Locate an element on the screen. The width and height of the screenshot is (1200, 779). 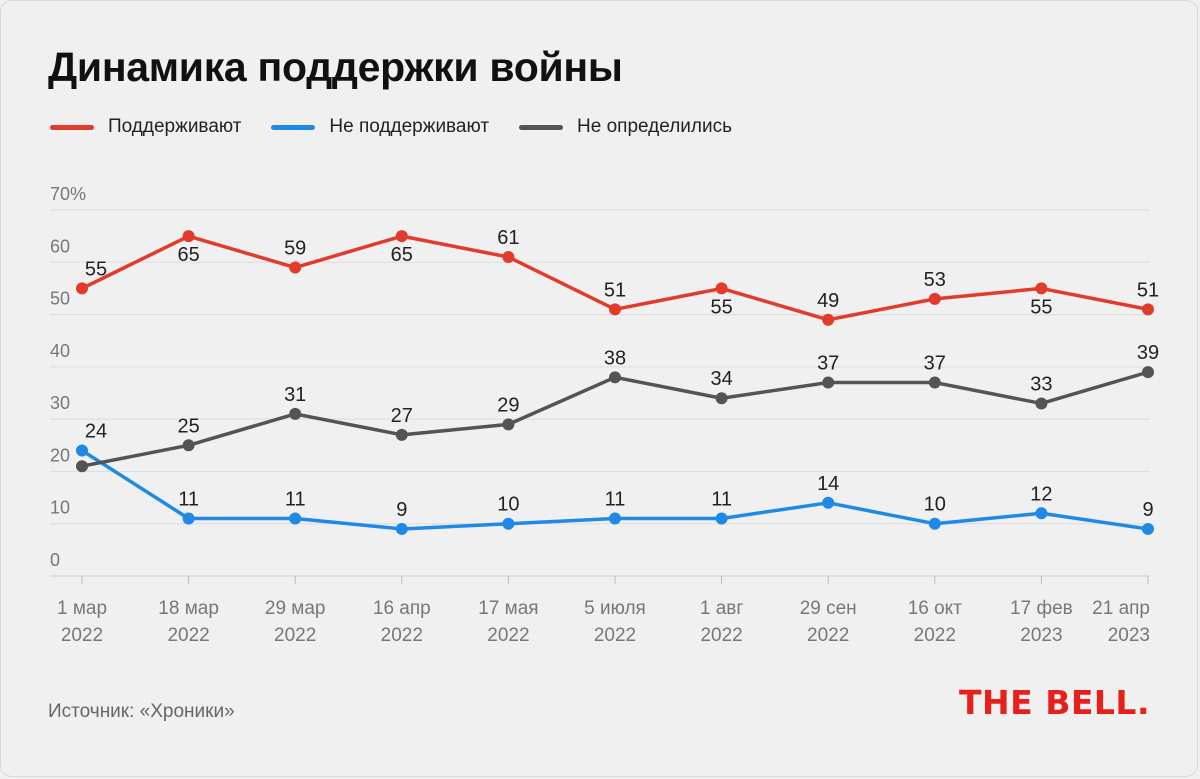
chart-title: Динамика поддержки войны is located at coordinates (335, 67).